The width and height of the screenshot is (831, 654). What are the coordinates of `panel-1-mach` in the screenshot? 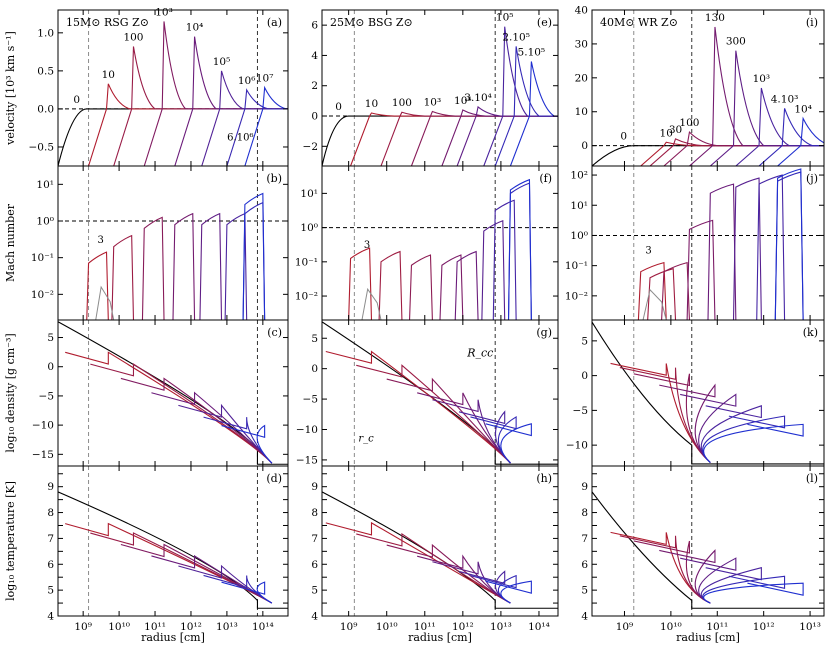 It's located at (440, 243).